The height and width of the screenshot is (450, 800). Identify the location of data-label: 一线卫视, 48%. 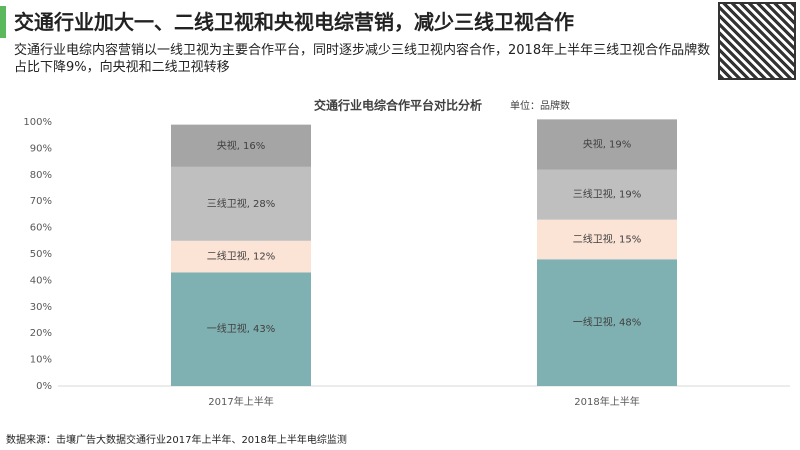
(607, 322).